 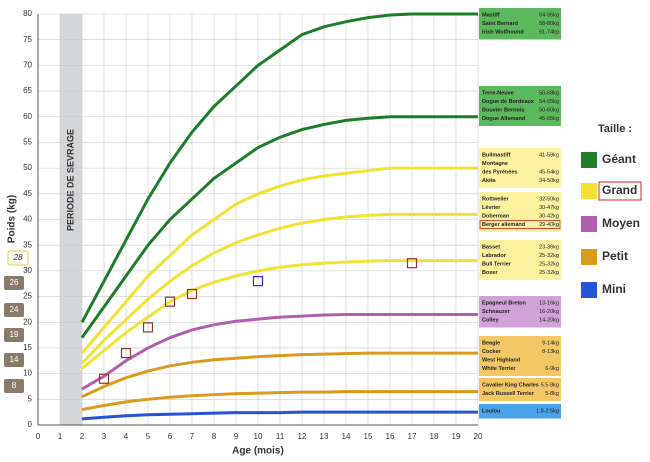 What do you see at coordinates (549, 155) in the screenshot?
I see `breed-weight: 41-59kg` at bounding box center [549, 155].